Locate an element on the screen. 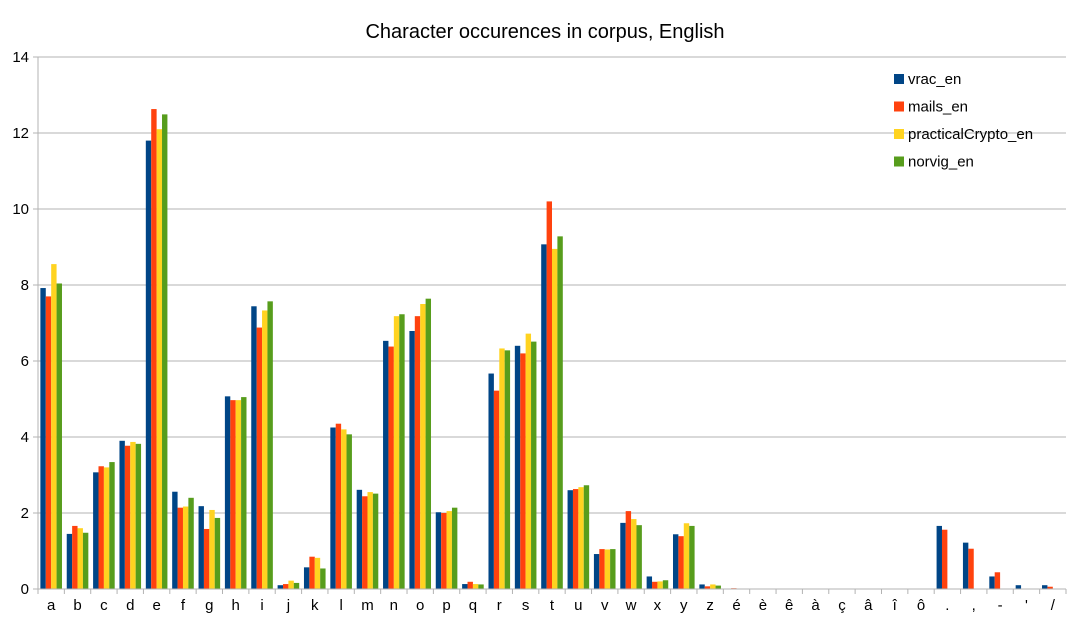  x-tick-label: m is located at coordinates (367, 605).